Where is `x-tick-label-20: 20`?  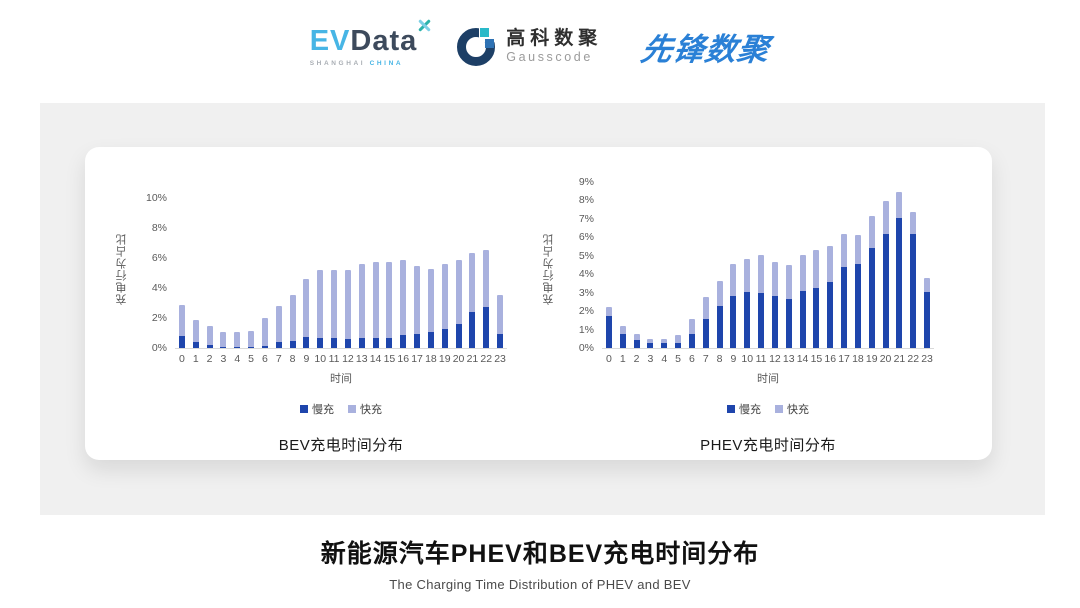 x-tick-label-20: 20 is located at coordinates (458, 359).